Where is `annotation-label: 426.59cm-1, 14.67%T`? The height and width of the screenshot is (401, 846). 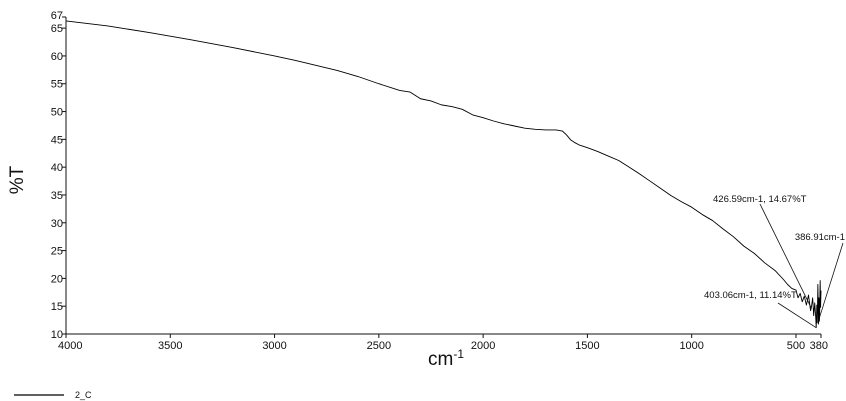 annotation-label: 426.59cm-1, 14.67%T is located at coordinates (760, 199).